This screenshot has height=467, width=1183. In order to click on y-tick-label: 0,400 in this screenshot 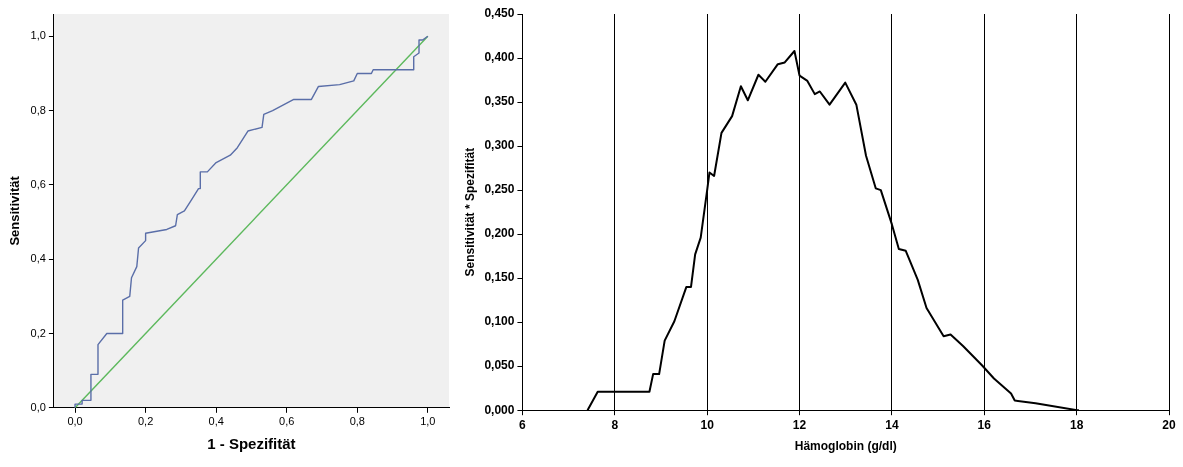, I will do `click(499, 57)`.